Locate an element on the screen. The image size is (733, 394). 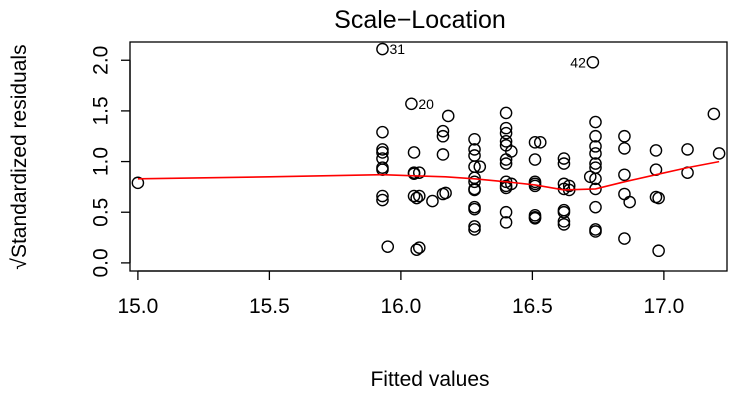
x-tick-label: 15.5 is located at coordinates (269, 306).